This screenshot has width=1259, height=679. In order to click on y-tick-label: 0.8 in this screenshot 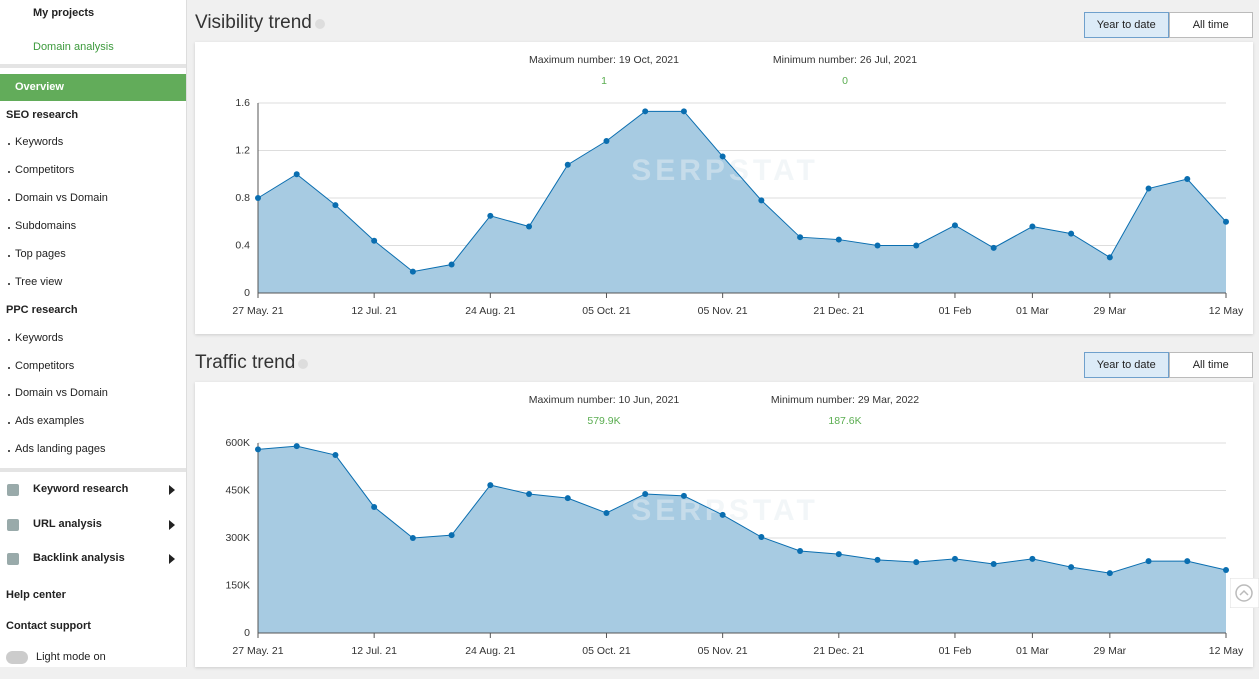, I will do `click(242, 198)`.